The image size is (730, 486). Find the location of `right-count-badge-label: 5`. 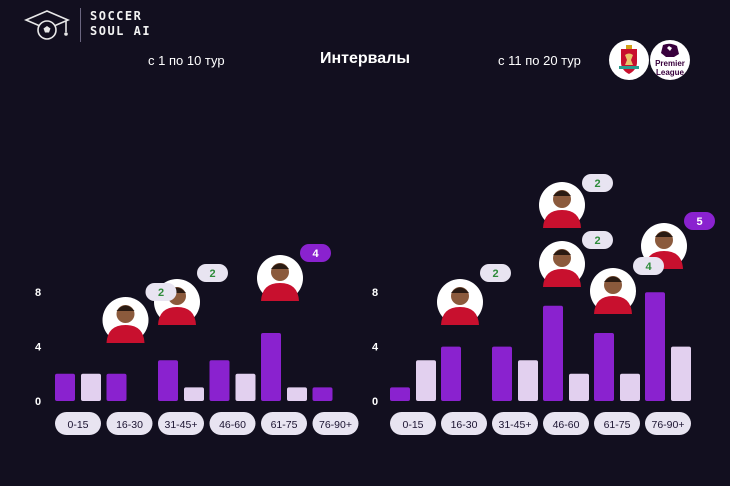

right-count-badge-label: 5 is located at coordinates (699, 222).